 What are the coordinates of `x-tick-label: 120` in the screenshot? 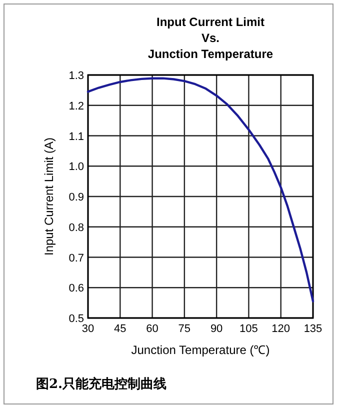 It's located at (281, 329).